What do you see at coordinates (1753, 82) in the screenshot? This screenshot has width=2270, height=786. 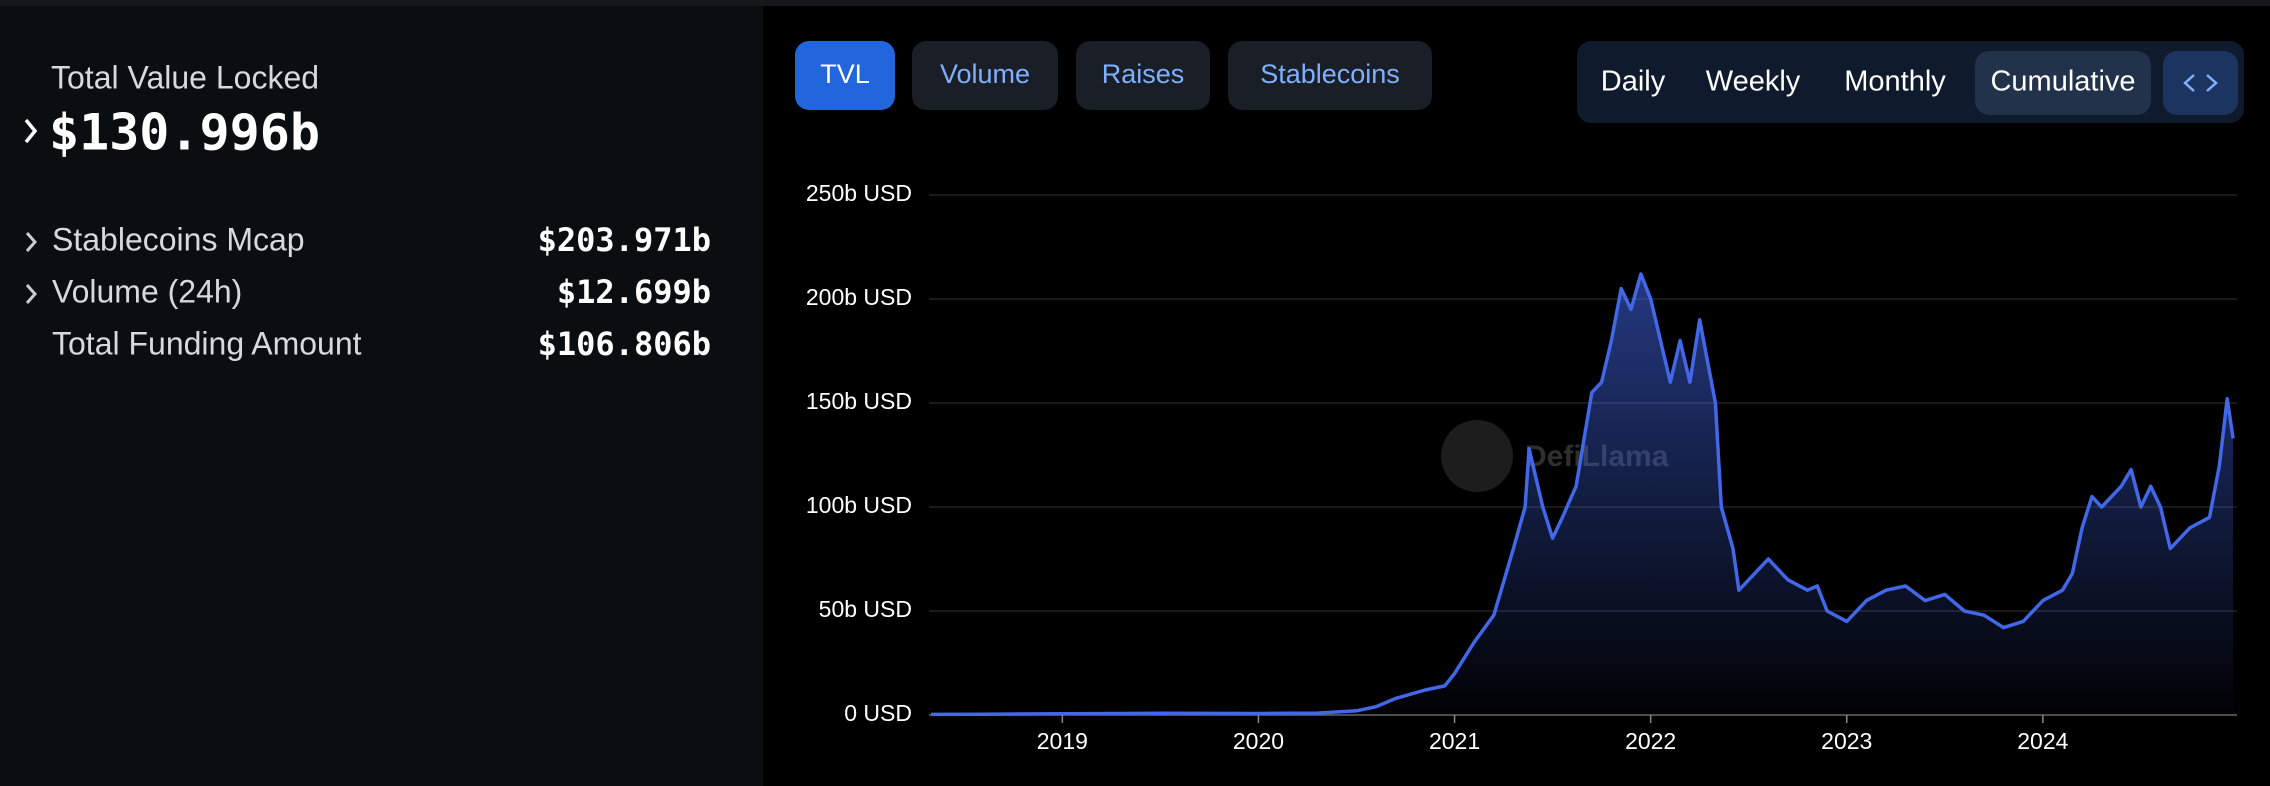 I see `period-label: Weekly` at bounding box center [1753, 82].